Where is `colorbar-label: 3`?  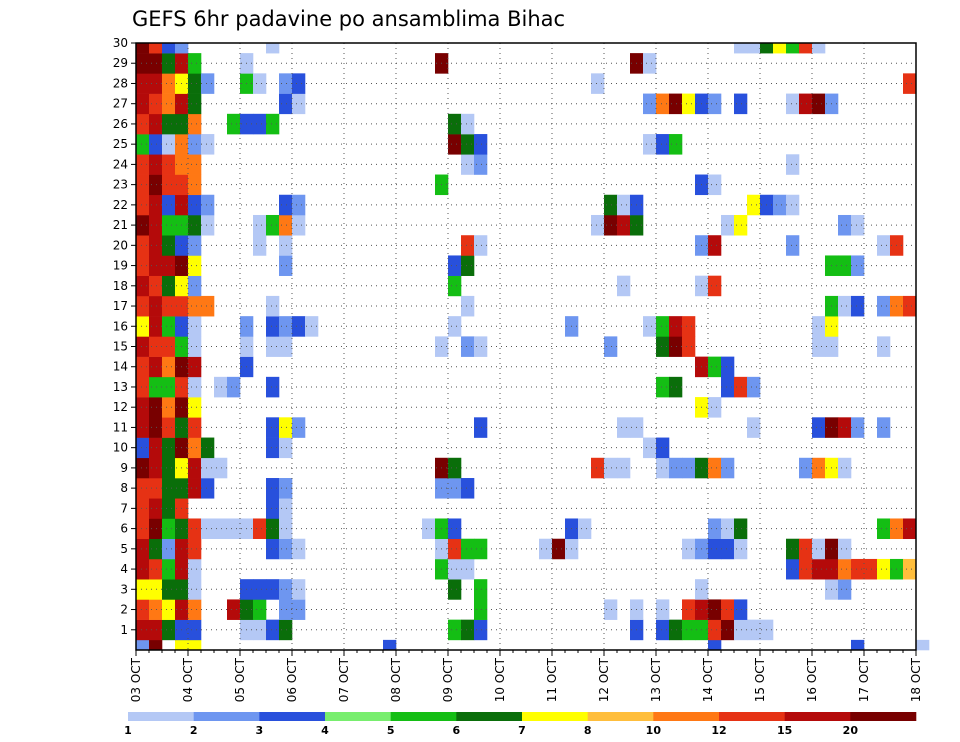 colorbar-label: 3 is located at coordinates (260, 730).